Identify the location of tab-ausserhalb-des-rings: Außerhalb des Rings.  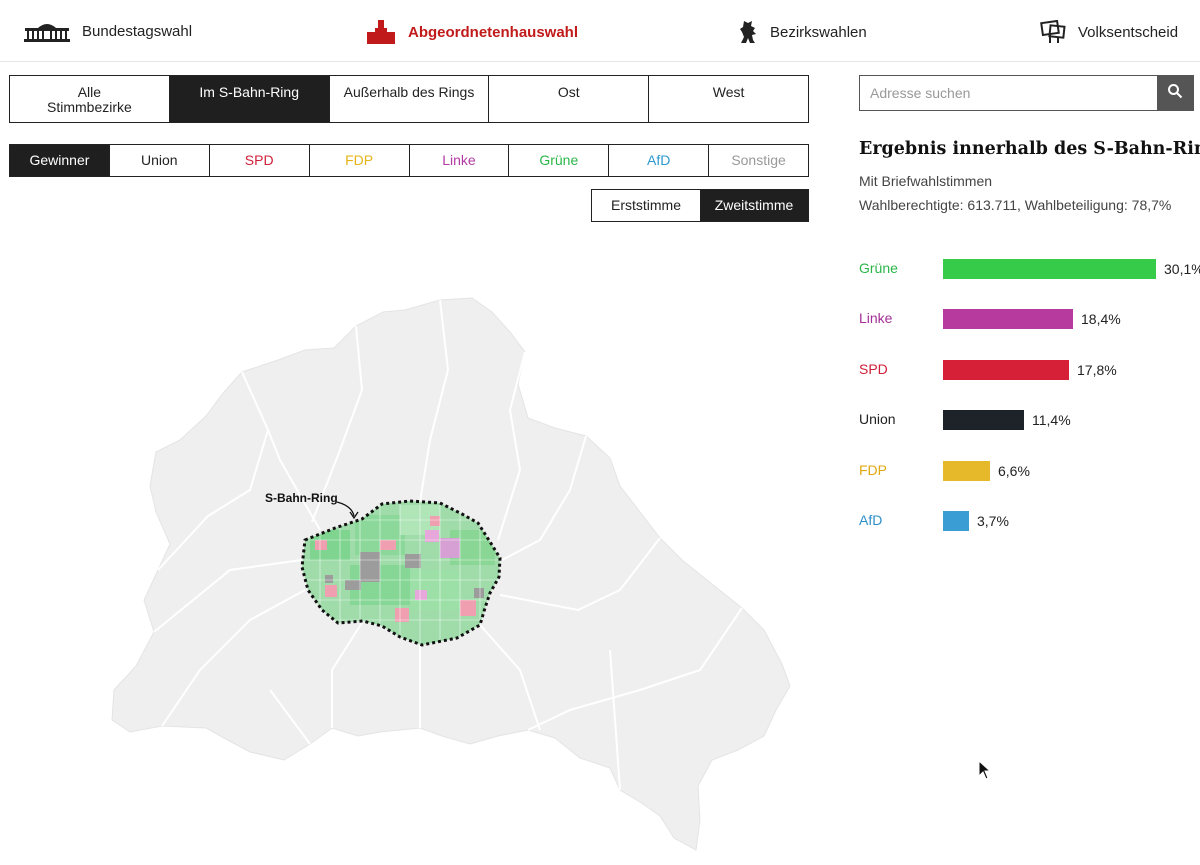
(410, 99).